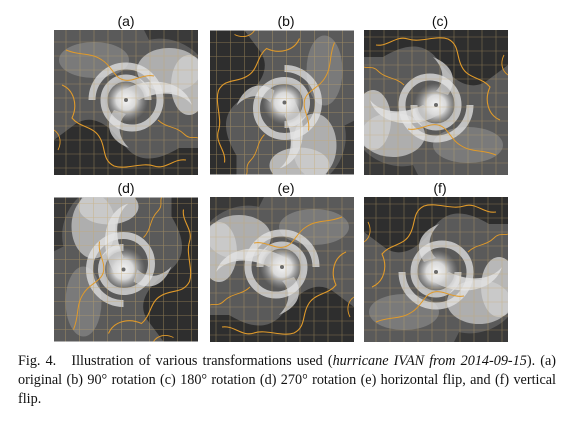 This screenshot has width=571, height=434. Describe the element at coordinates (440, 188) in the screenshot. I see `panel-label-f: (f)` at that location.